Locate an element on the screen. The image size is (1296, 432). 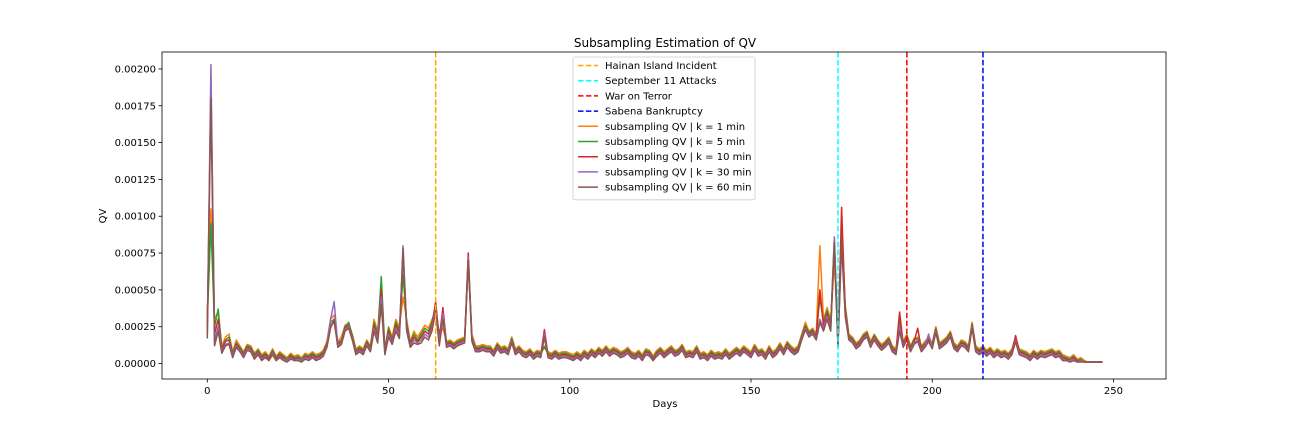
x-tick-label: 250 is located at coordinates (1113, 391).